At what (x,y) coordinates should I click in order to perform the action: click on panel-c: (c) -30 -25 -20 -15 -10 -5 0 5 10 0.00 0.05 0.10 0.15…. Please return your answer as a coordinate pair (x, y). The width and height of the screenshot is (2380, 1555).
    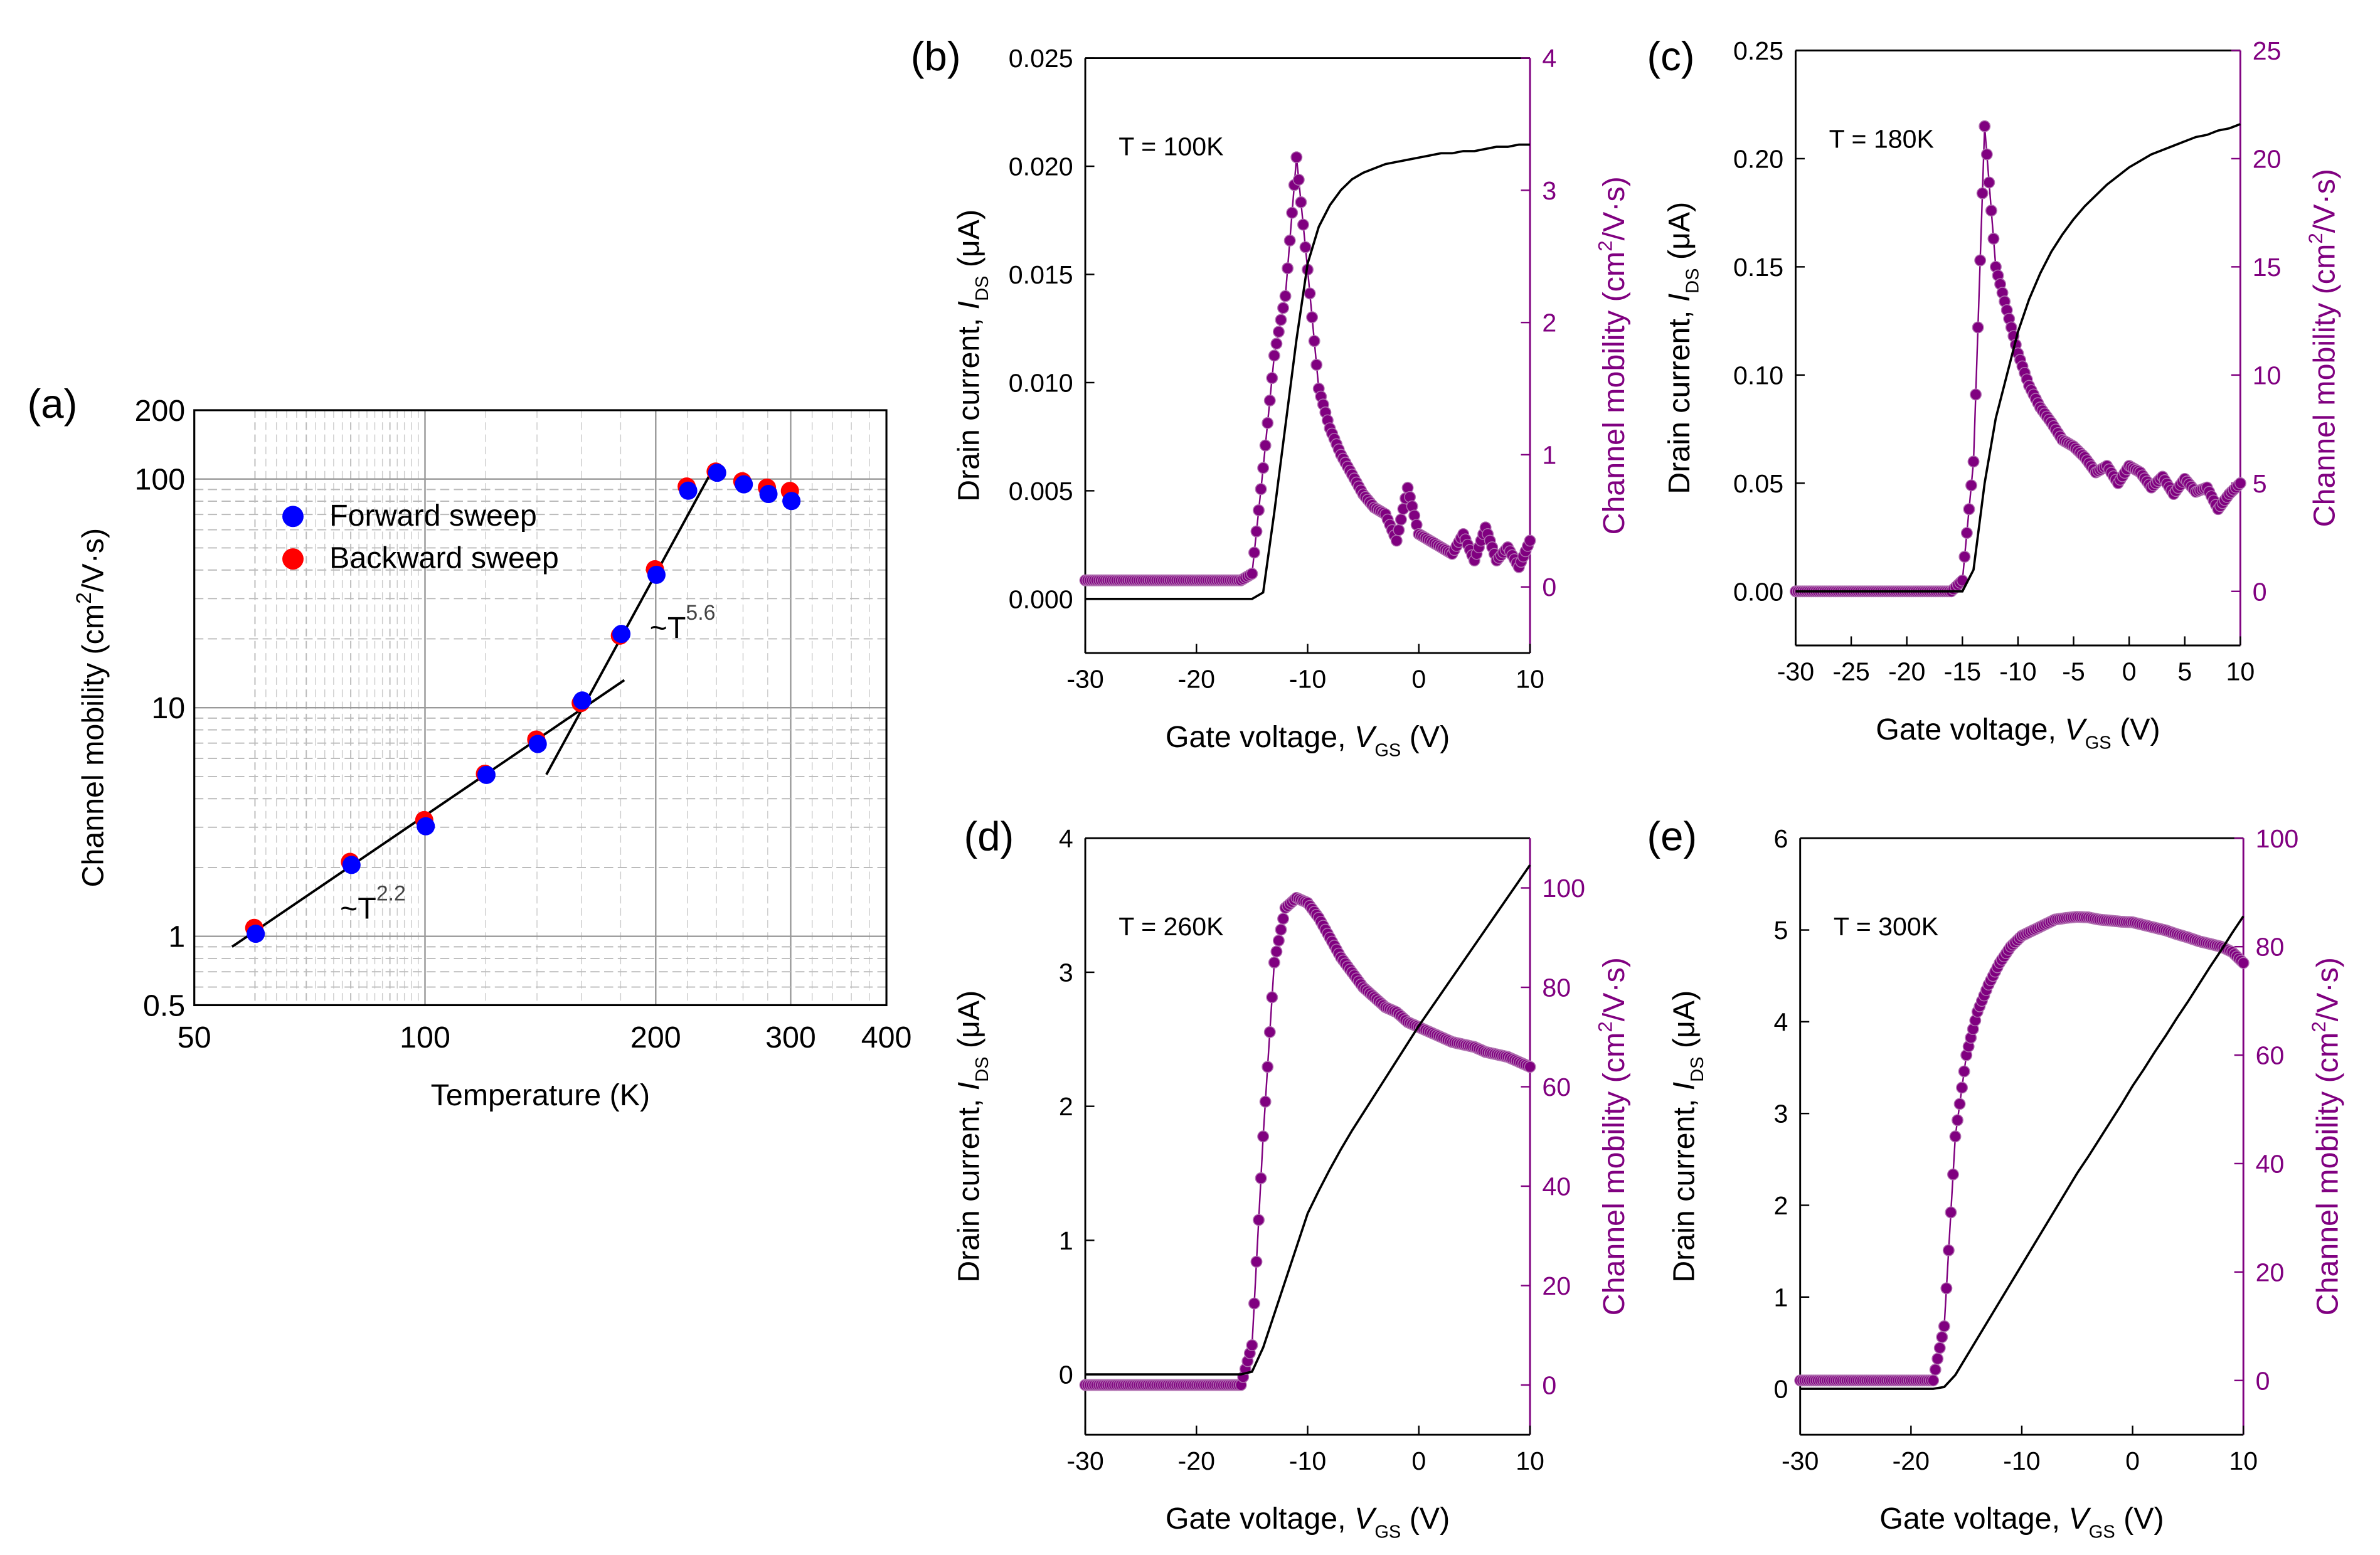
    Looking at the image, I should click on (1994, 393).